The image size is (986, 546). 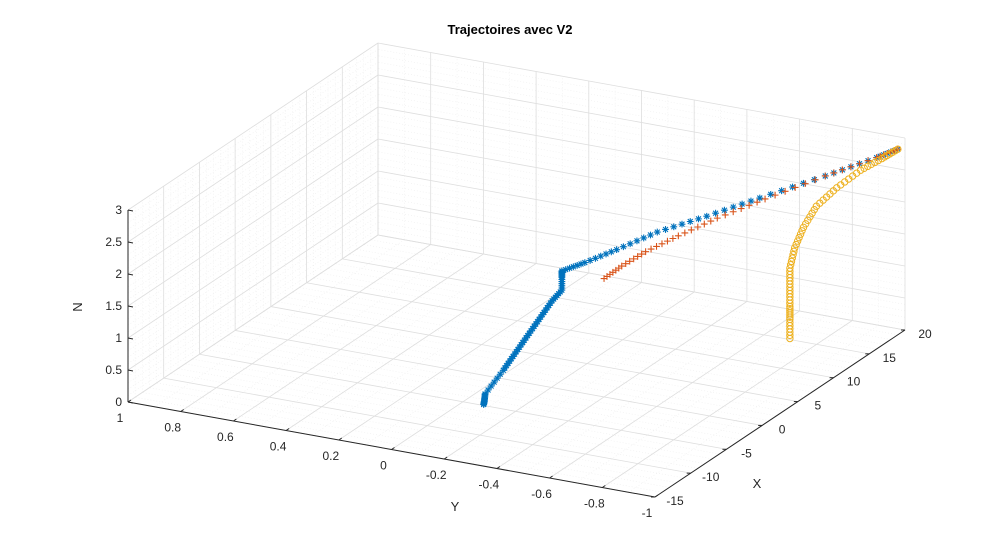 I want to click on y-tick-label: 0.2, so click(x=330, y=456).